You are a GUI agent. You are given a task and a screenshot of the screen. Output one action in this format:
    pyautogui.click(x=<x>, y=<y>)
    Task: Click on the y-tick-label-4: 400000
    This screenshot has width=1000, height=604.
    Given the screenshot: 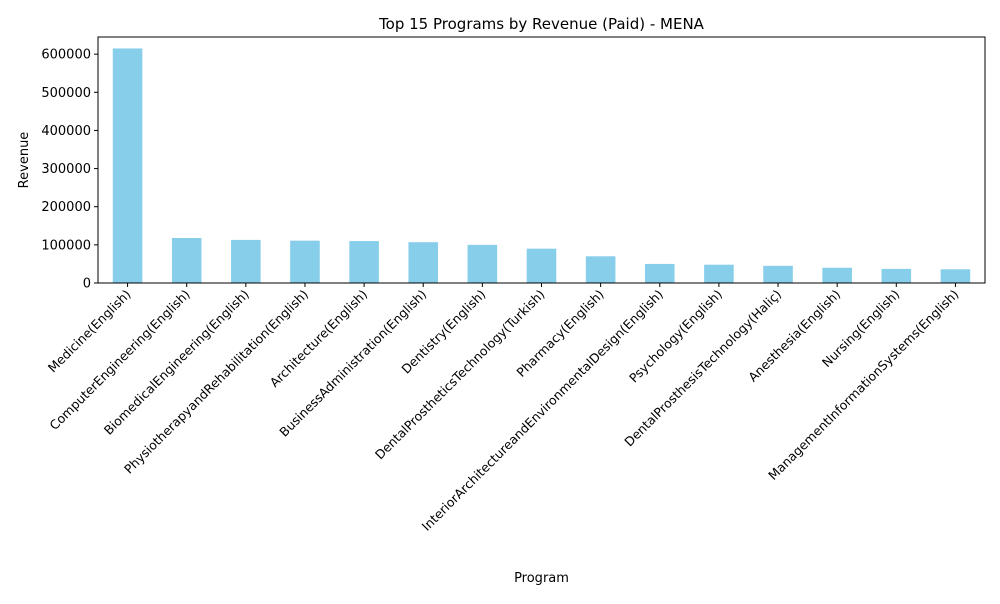 What is the action you would take?
    pyautogui.click(x=66, y=131)
    